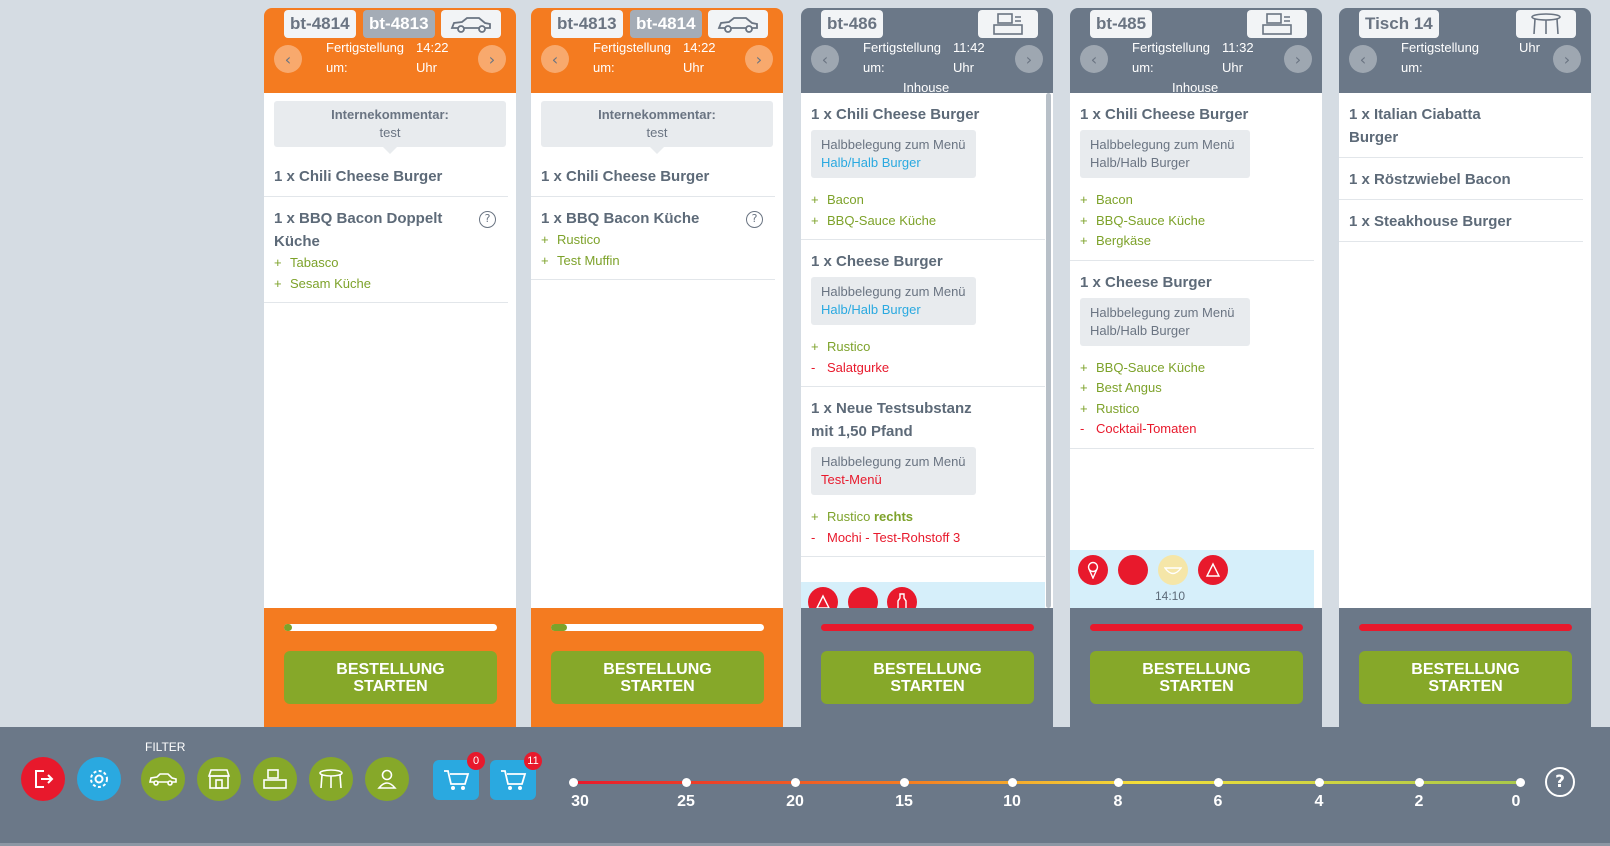  What do you see at coordinates (902, 597) in the screenshot?
I see `bottle-icon` at bounding box center [902, 597].